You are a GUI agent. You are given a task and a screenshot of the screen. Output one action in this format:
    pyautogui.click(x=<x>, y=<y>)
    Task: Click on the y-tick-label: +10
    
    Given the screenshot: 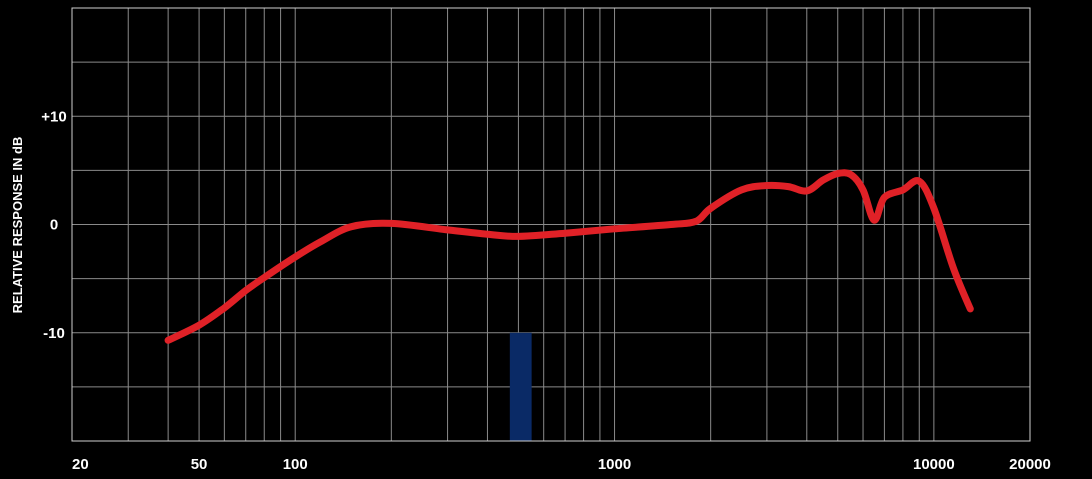 What is the action you would take?
    pyautogui.click(x=53, y=116)
    